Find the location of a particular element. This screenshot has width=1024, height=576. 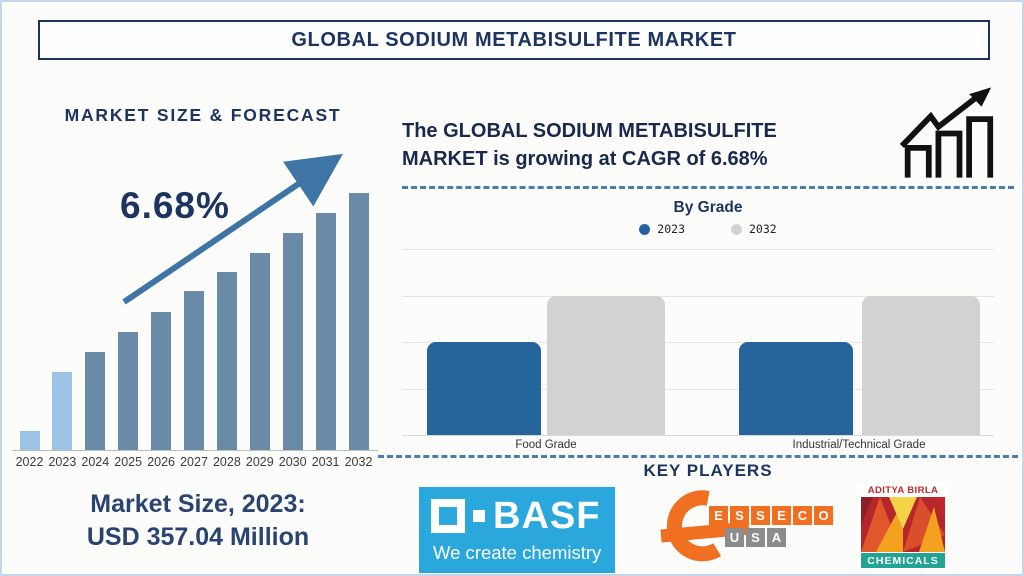

forecast-bar-2022 is located at coordinates (29, 440).